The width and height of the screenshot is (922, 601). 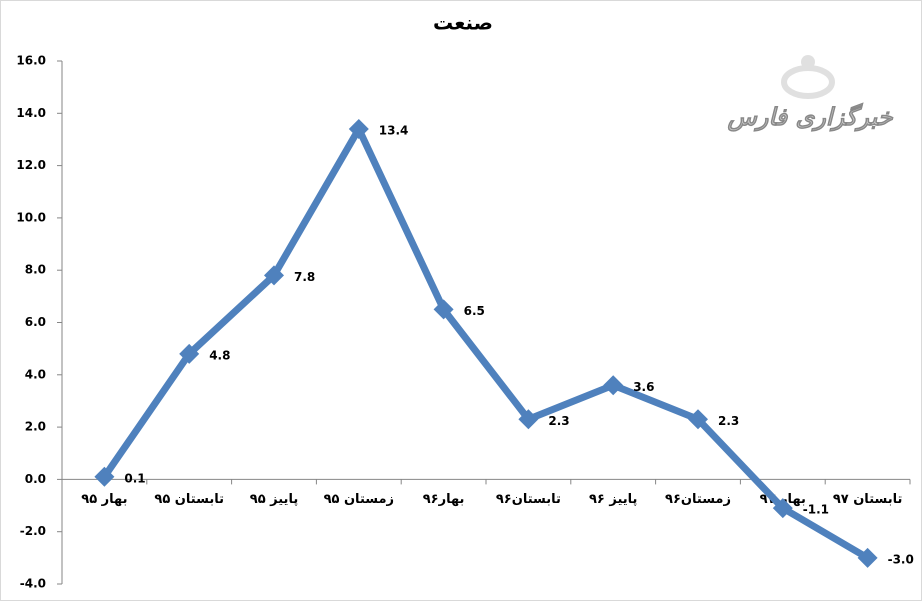 I want to click on x-tick-label: تابستان ۹۵, so click(x=189, y=499).